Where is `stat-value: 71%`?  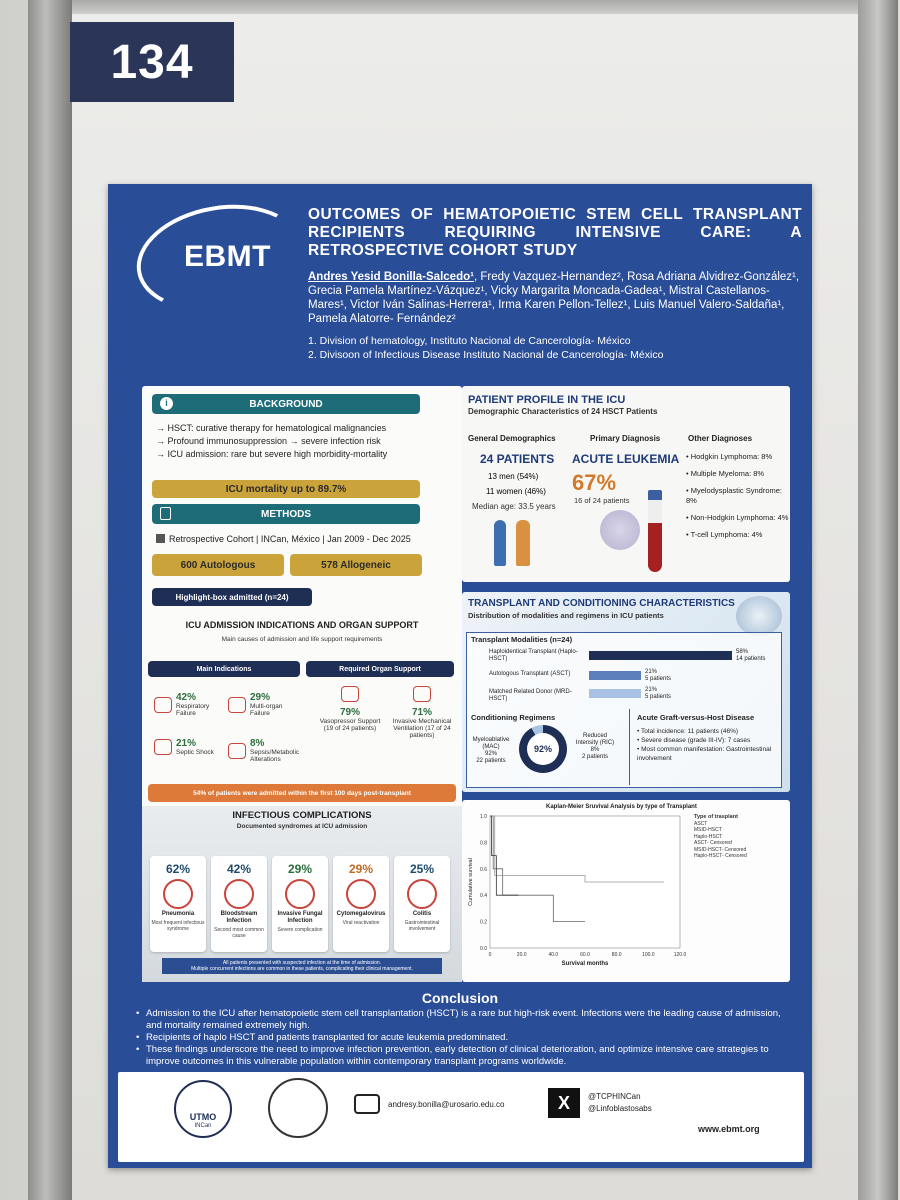
stat-value: 71% is located at coordinates (421, 712).